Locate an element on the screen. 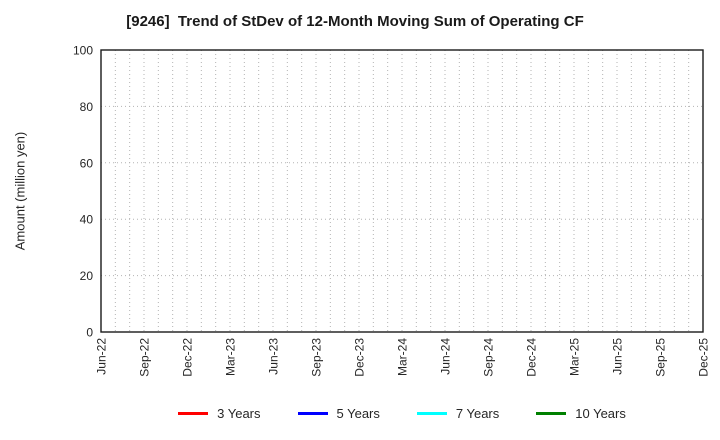  x-tick-label: Dec-22 is located at coordinates (188, 357).